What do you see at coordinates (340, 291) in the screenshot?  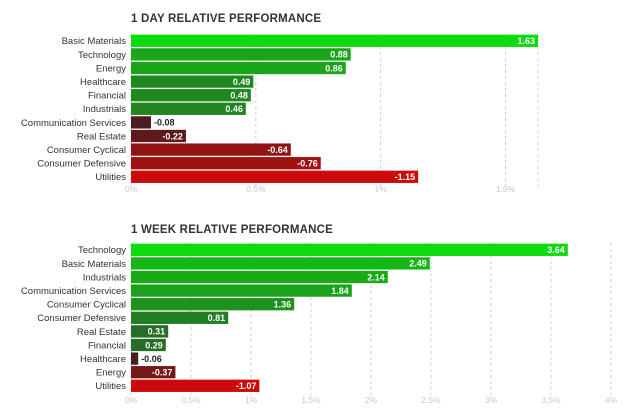 I see `value-label: 1.84` at bounding box center [340, 291].